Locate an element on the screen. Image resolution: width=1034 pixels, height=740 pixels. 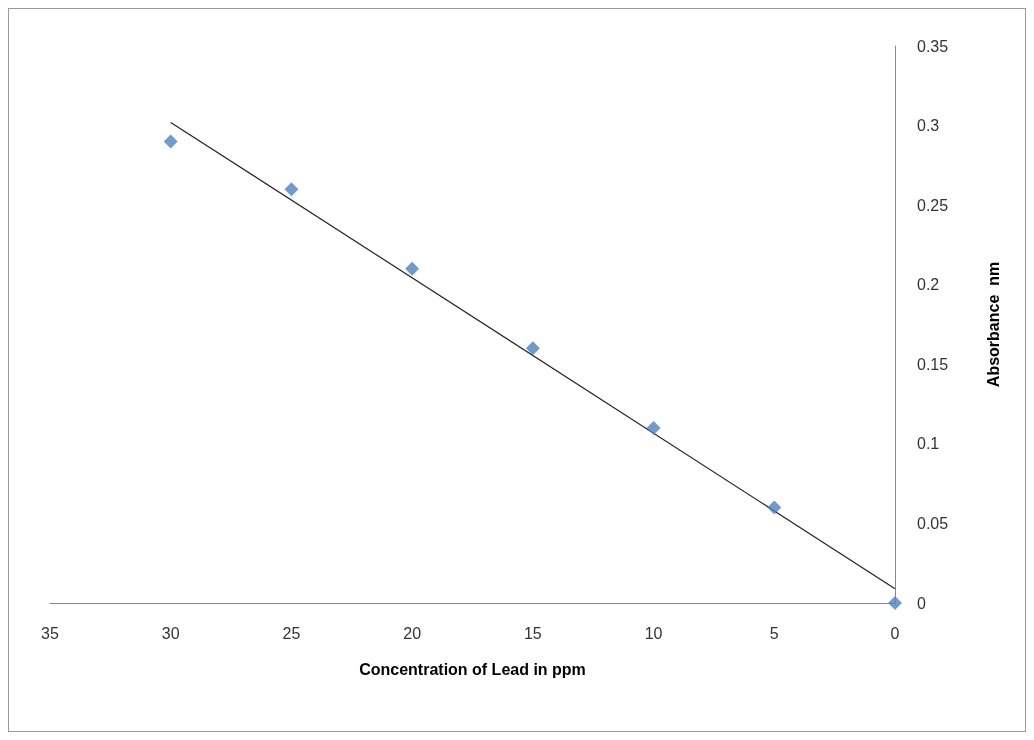
x-tick-label: 20 is located at coordinates (412, 633).